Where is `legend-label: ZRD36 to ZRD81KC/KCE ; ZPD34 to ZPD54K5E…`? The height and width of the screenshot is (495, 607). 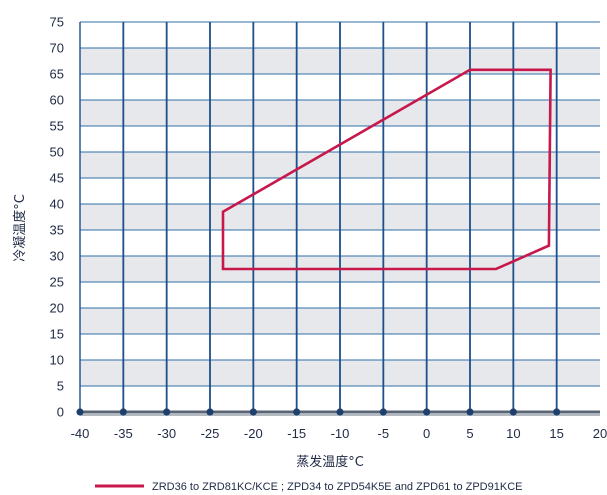 legend-label: ZRD36 to ZRD81KC/KCE ; ZPD34 to ZPD54K5E… is located at coordinates (337, 487).